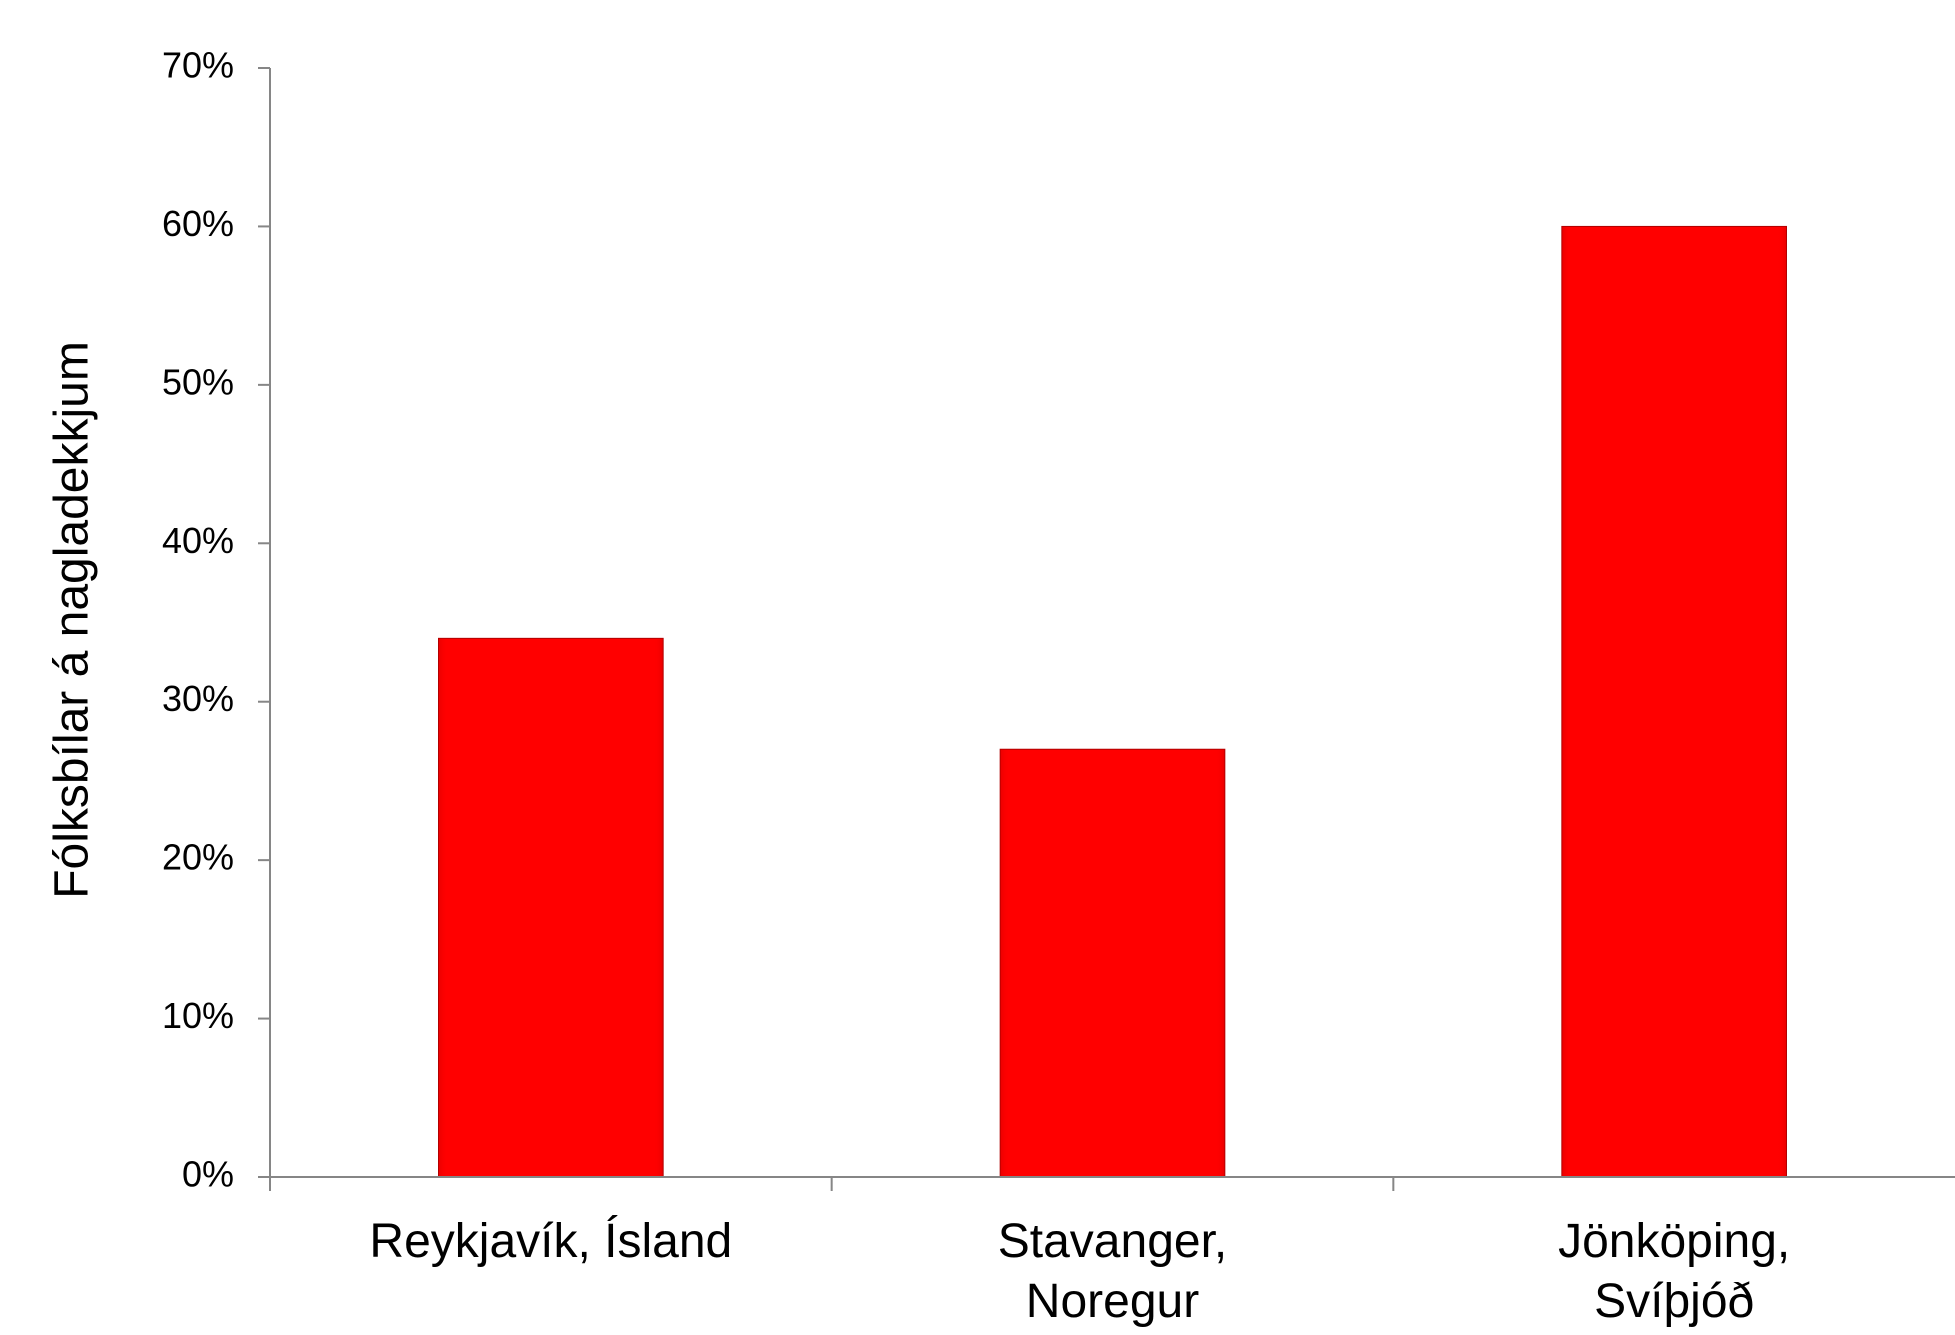  Describe the element at coordinates (216, 620) in the screenshot. I see `y-axis-ticks: 0% 10% 20% 30% 40% 50% 60% 70%` at that location.